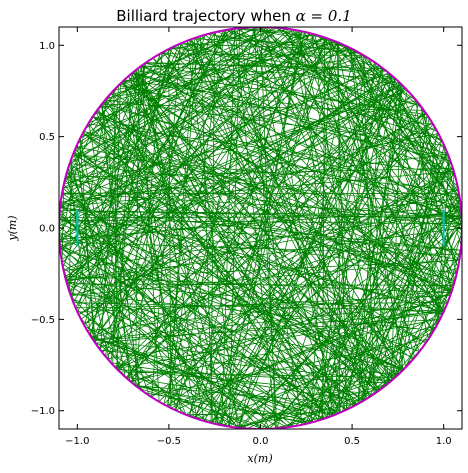 This screenshot has height=473, width=468. What do you see at coordinates (47, 46) in the screenshot?
I see `y-tick-label: 1.0` at bounding box center [47, 46].